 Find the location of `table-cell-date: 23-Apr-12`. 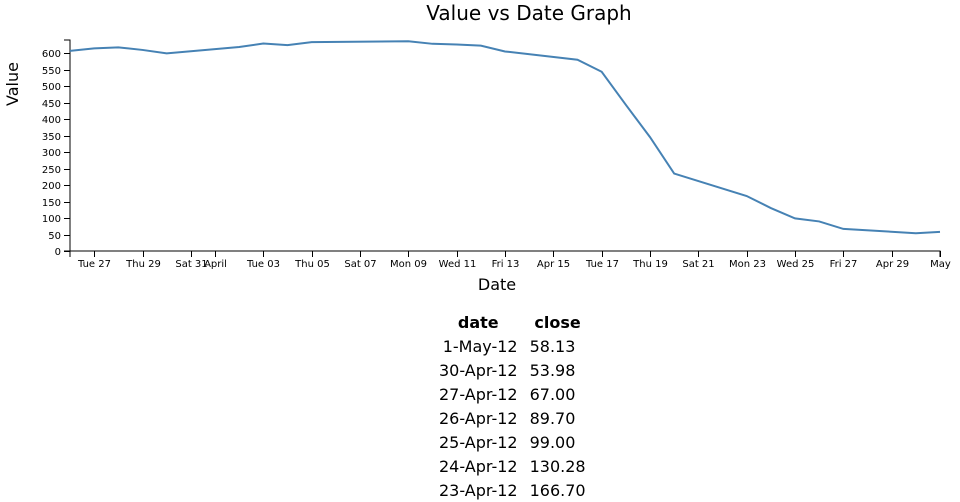

table-cell-date: 23-Apr-12 is located at coordinates (478, 490).